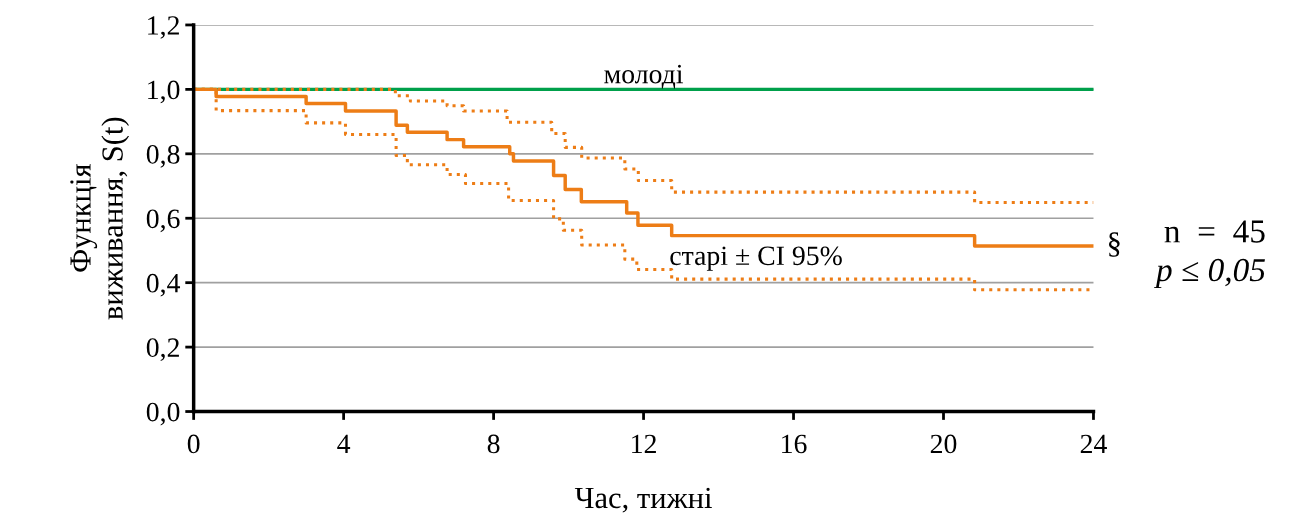 The width and height of the screenshot is (1291, 531). Describe the element at coordinates (164, 92) in the screenshot. I see `y-tick-label: 1,0` at that location.